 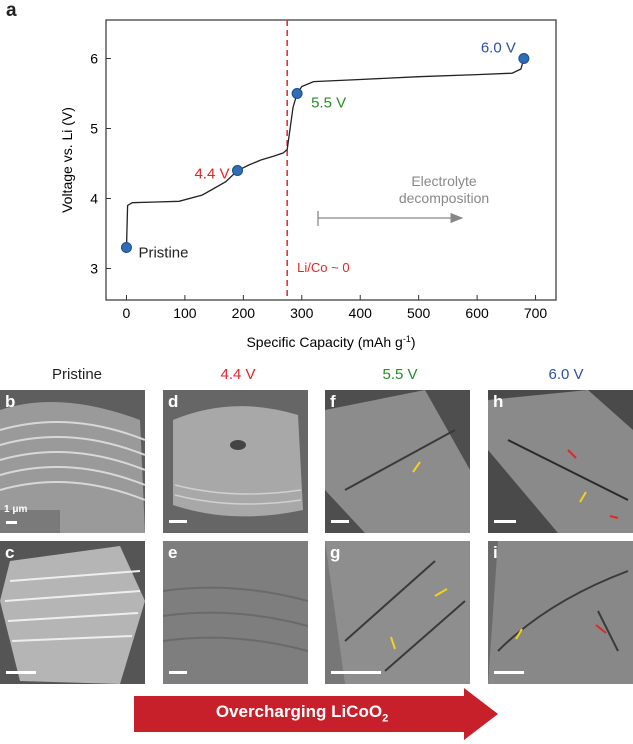 What do you see at coordinates (244, 313) in the screenshot?
I see `x-tick-label: 200` at bounding box center [244, 313].